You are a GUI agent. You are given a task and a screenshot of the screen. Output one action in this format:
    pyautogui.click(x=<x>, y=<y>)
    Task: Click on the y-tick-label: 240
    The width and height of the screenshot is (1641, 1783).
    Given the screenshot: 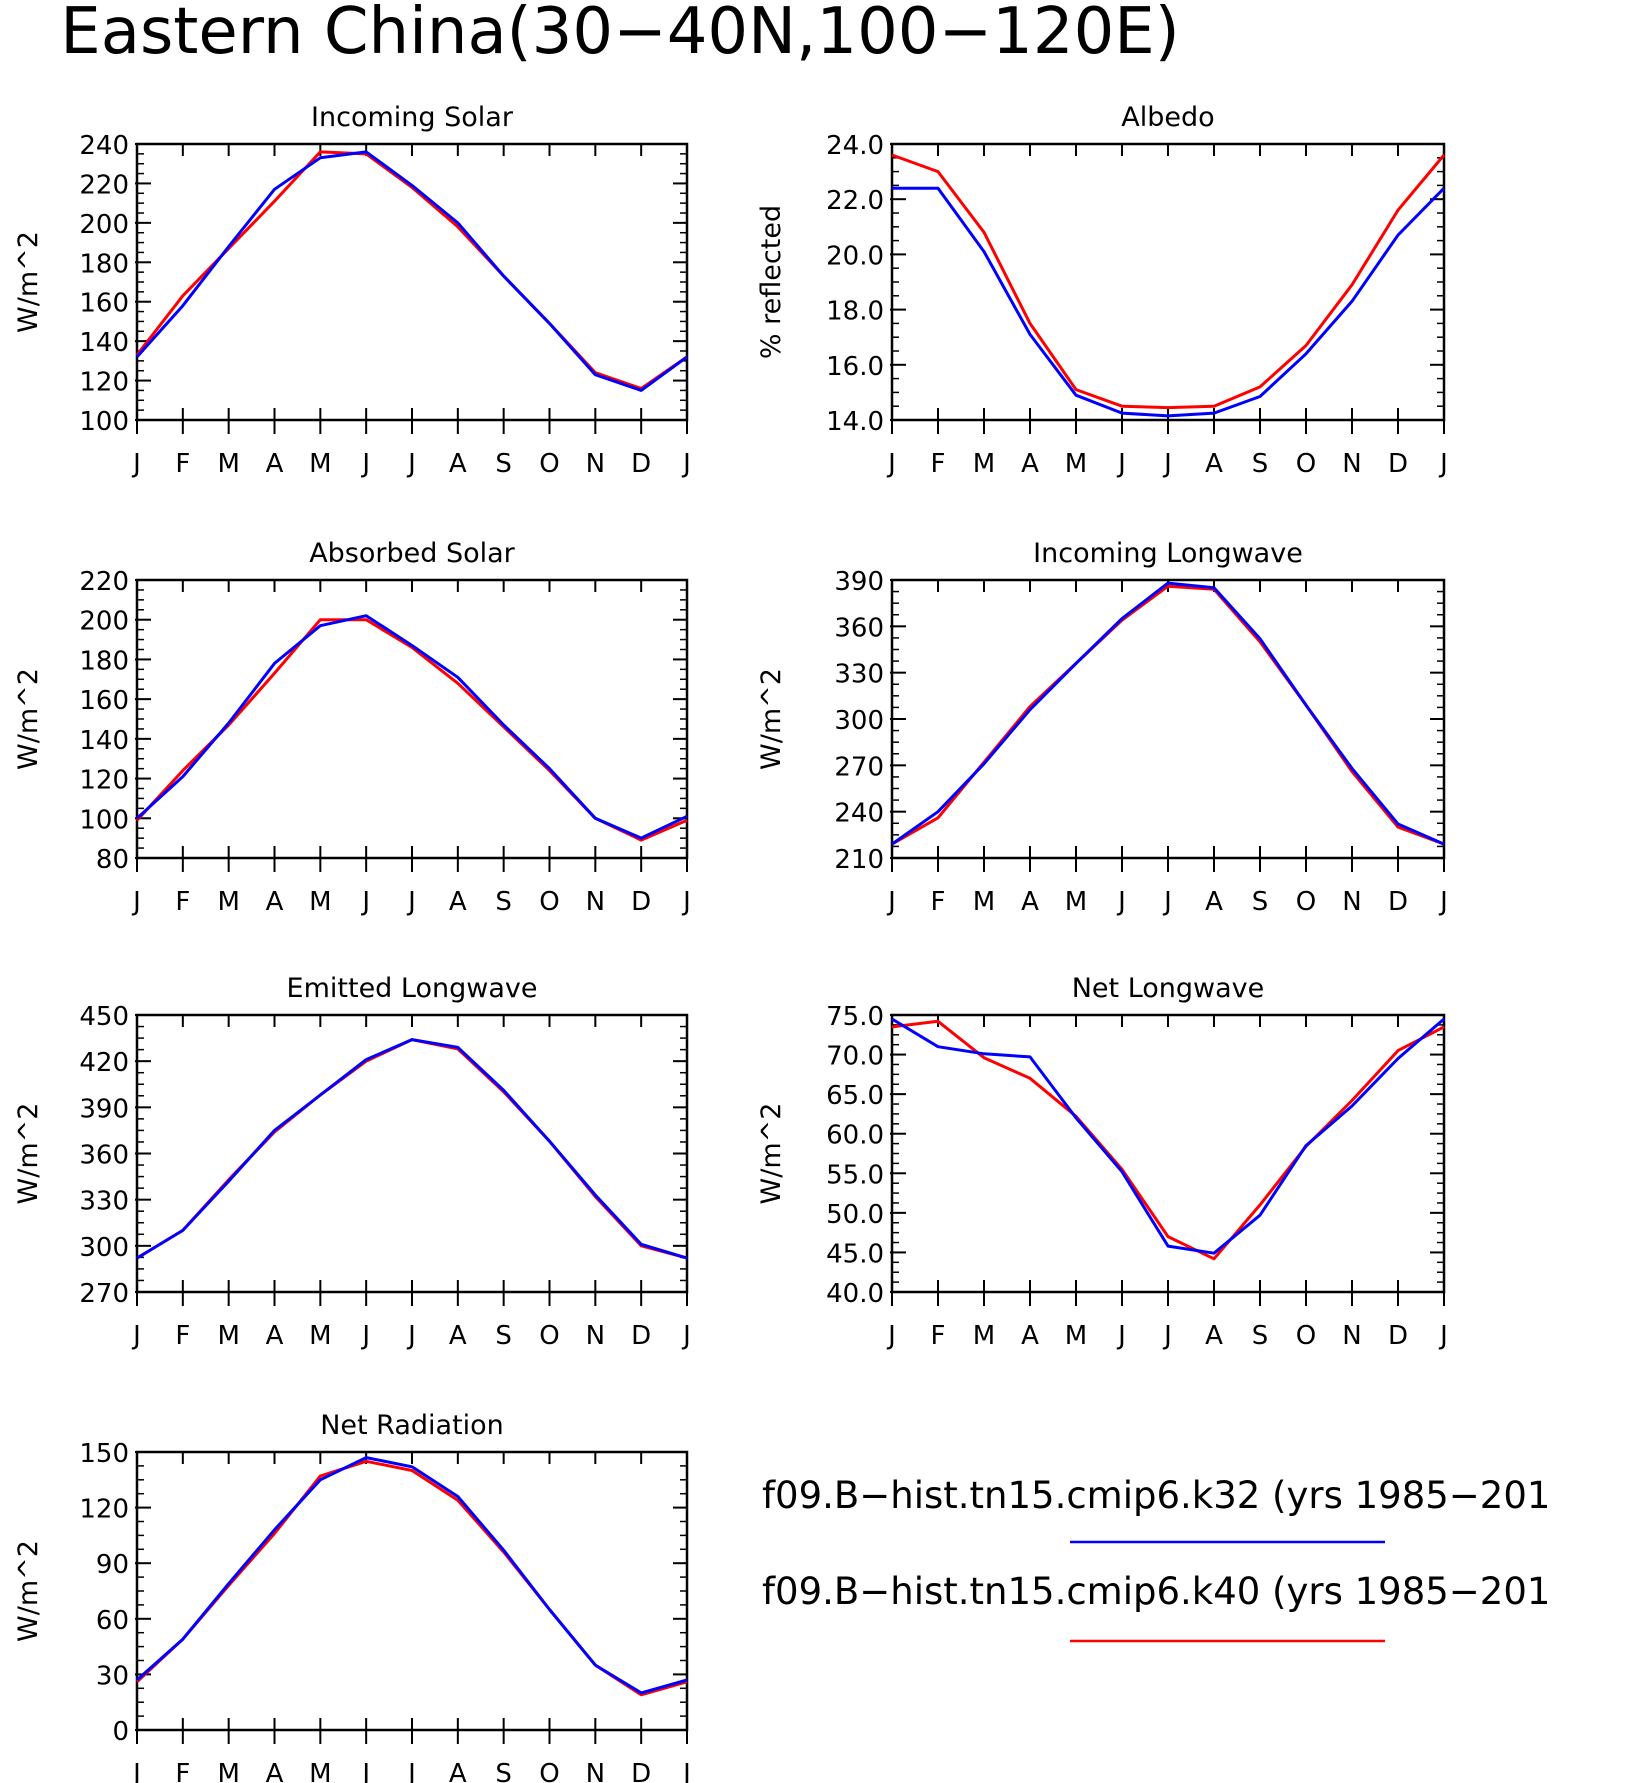 What is the action you would take?
    pyautogui.click(x=859, y=814)
    